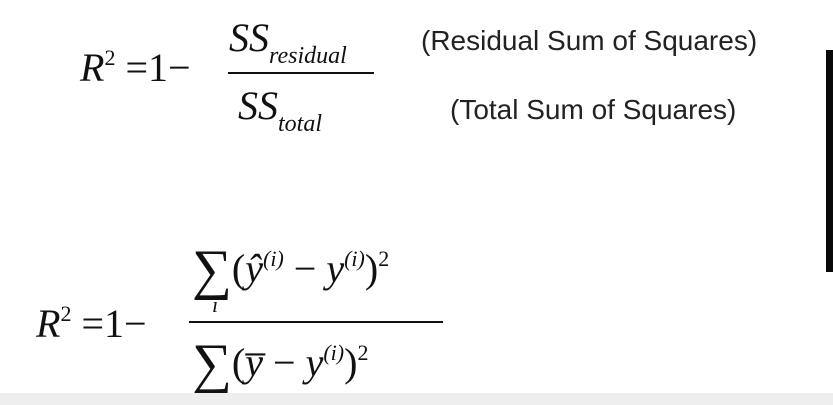 This screenshot has height=405, width=833. I want to click on equation-2-lhs: R2 =1−, so click(91, 327).